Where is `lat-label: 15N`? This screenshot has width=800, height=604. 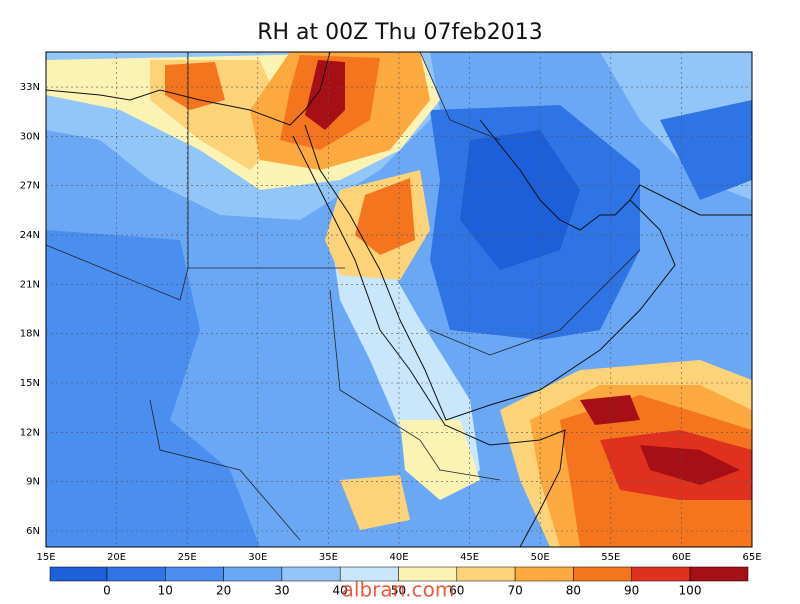 lat-label: 15N is located at coordinates (30, 383).